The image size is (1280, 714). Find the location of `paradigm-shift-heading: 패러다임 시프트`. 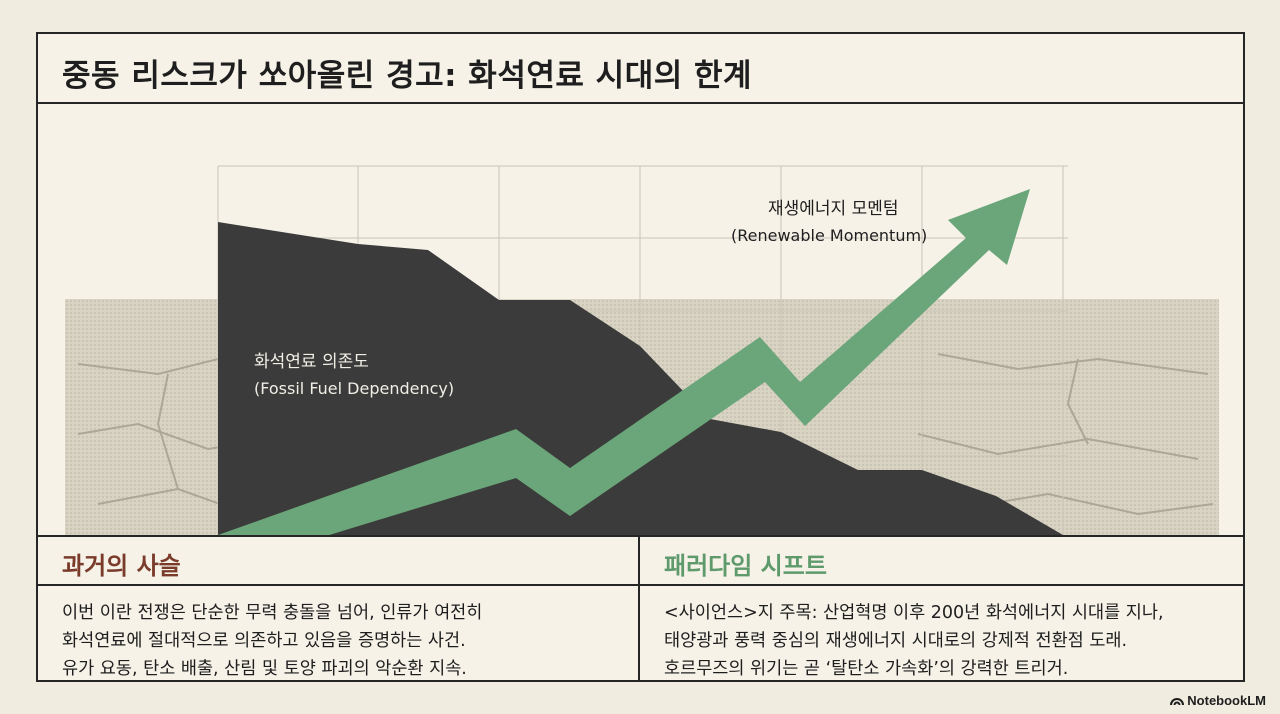

paradigm-shift-heading: 패러다임 시프트 is located at coordinates (942, 561).